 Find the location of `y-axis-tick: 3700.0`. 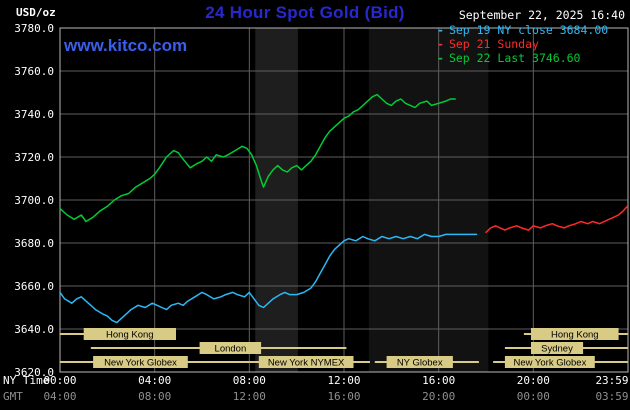

y-axis-tick: 3700.0 is located at coordinates (34, 200).